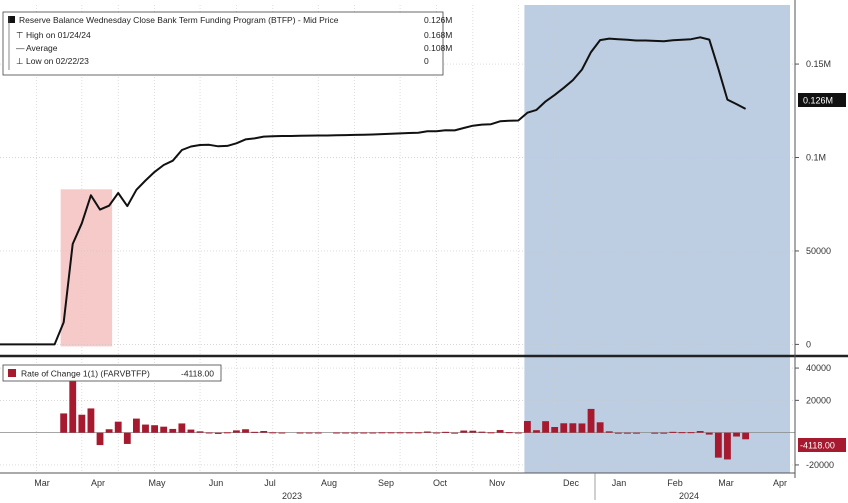  I want to click on legend-high-value: 0.168M, so click(438, 35).